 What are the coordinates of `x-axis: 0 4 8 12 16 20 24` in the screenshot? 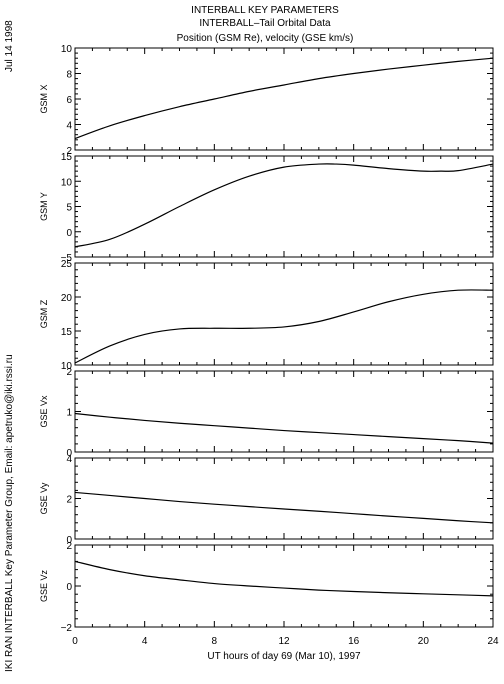 It's located at (285, 641).